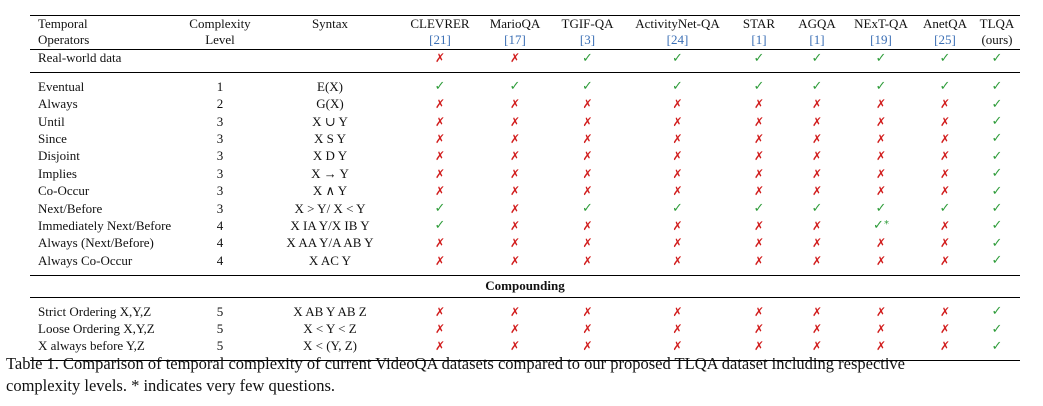 The width and height of the screenshot is (1043, 406). I want to click on dataset-ref: [21], so click(440, 40).